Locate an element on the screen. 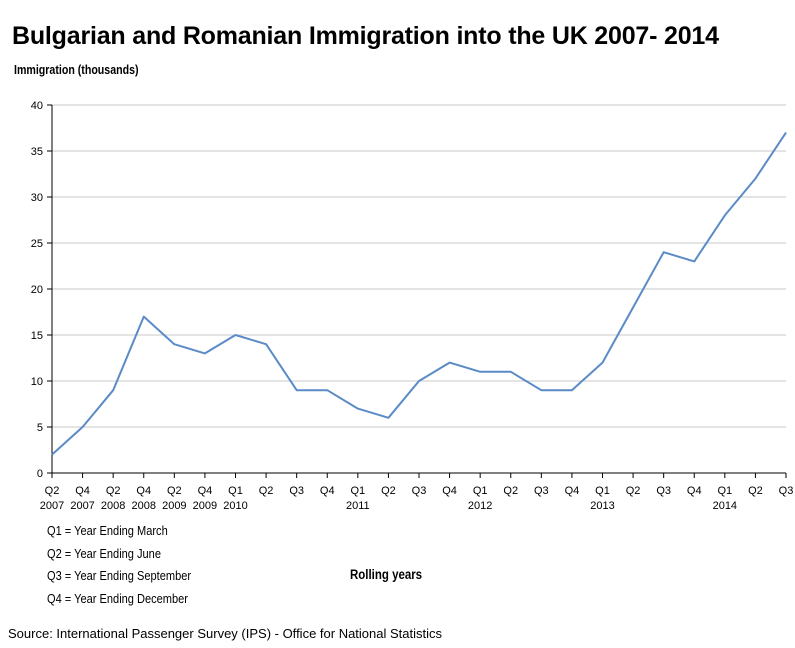 This screenshot has width=795, height=648. y-tick-label-40: 40 is located at coordinates (37, 106).